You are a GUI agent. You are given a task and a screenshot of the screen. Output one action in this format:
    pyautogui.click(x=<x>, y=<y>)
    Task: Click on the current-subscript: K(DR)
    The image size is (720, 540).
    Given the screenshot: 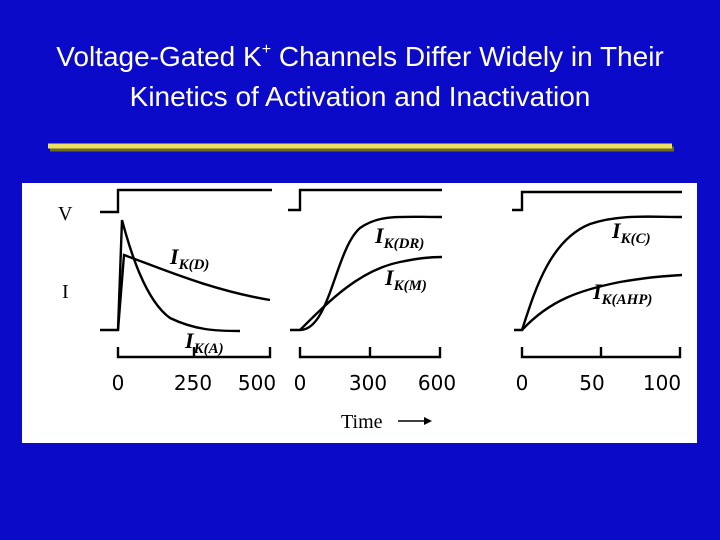 What is the action you would take?
    pyautogui.click(x=404, y=244)
    